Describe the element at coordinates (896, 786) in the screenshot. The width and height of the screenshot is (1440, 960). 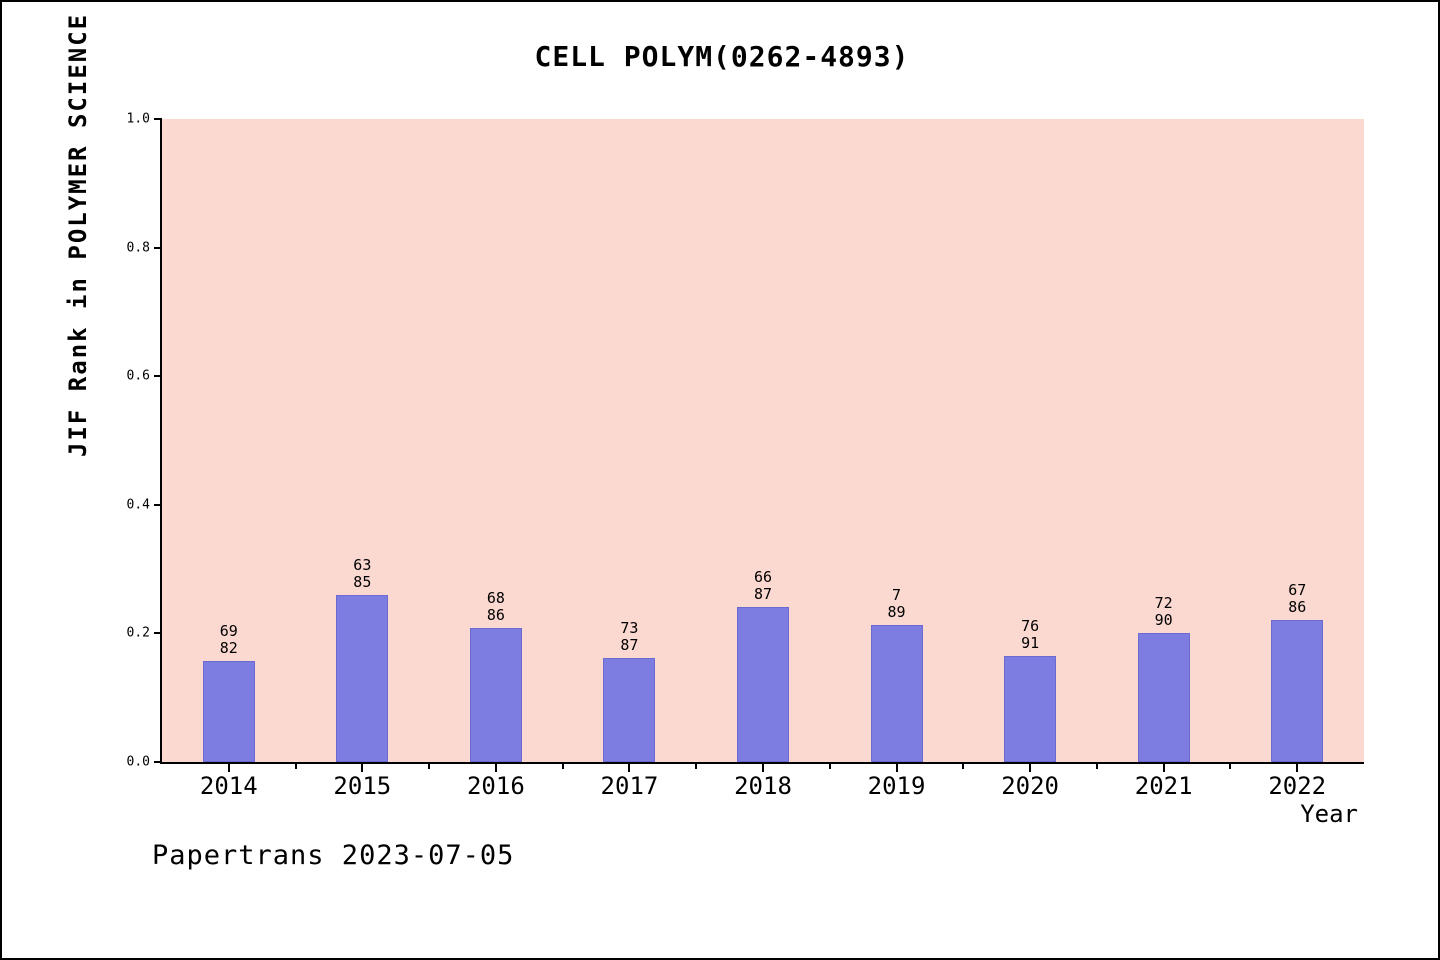
I see `x-tick-label-2019: 2019` at that location.